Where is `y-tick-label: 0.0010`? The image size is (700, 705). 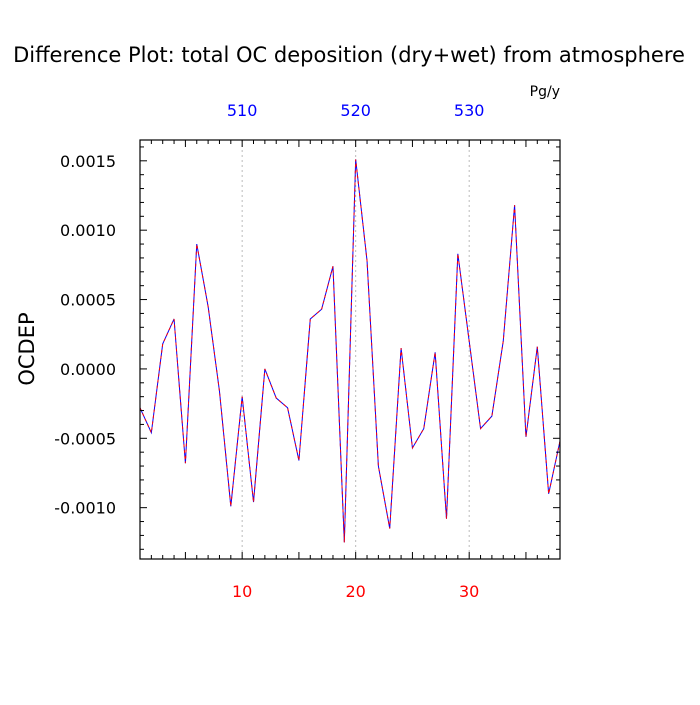
y-tick-label: 0.0010 is located at coordinates (88, 230).